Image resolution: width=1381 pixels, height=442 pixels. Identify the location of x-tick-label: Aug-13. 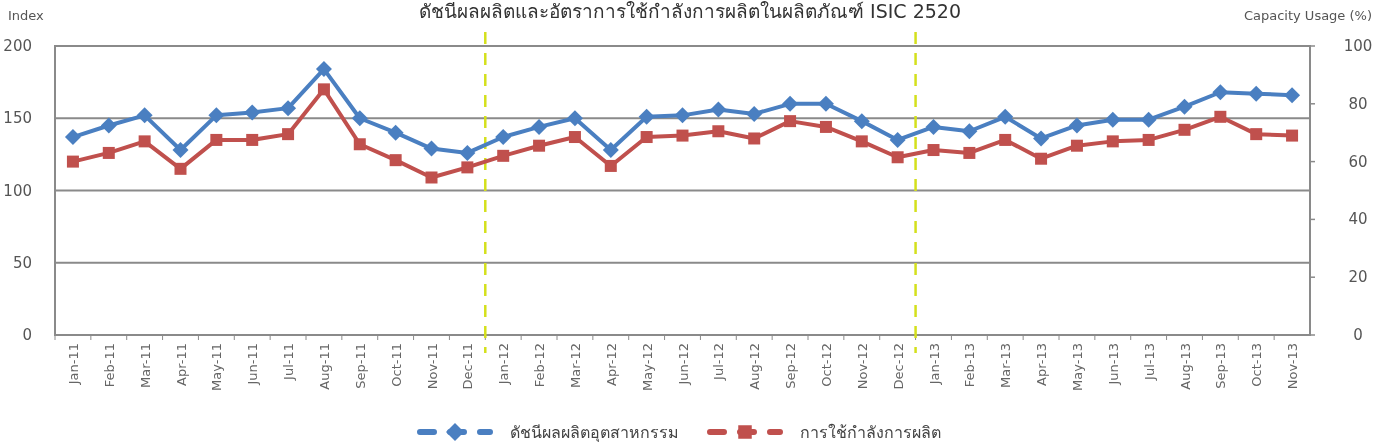
(1185, 366).